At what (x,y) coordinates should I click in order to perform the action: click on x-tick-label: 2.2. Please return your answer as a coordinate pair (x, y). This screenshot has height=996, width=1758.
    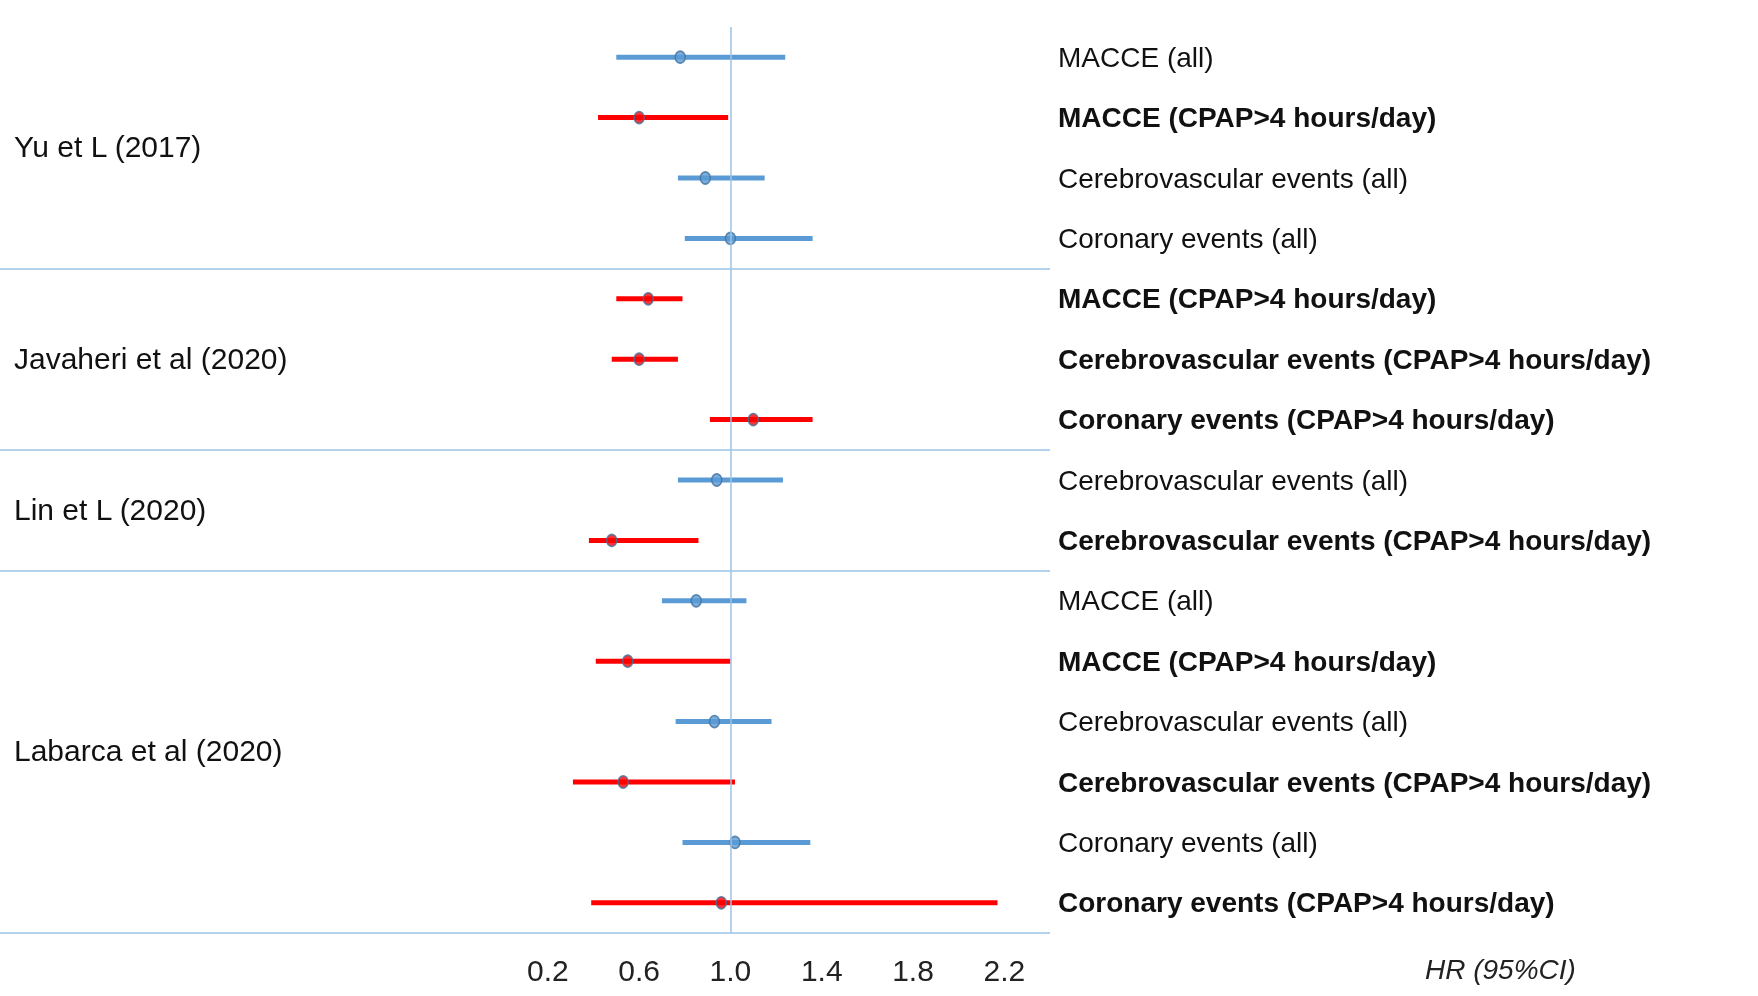
    Looking at the image, I should click on (1004, 970).